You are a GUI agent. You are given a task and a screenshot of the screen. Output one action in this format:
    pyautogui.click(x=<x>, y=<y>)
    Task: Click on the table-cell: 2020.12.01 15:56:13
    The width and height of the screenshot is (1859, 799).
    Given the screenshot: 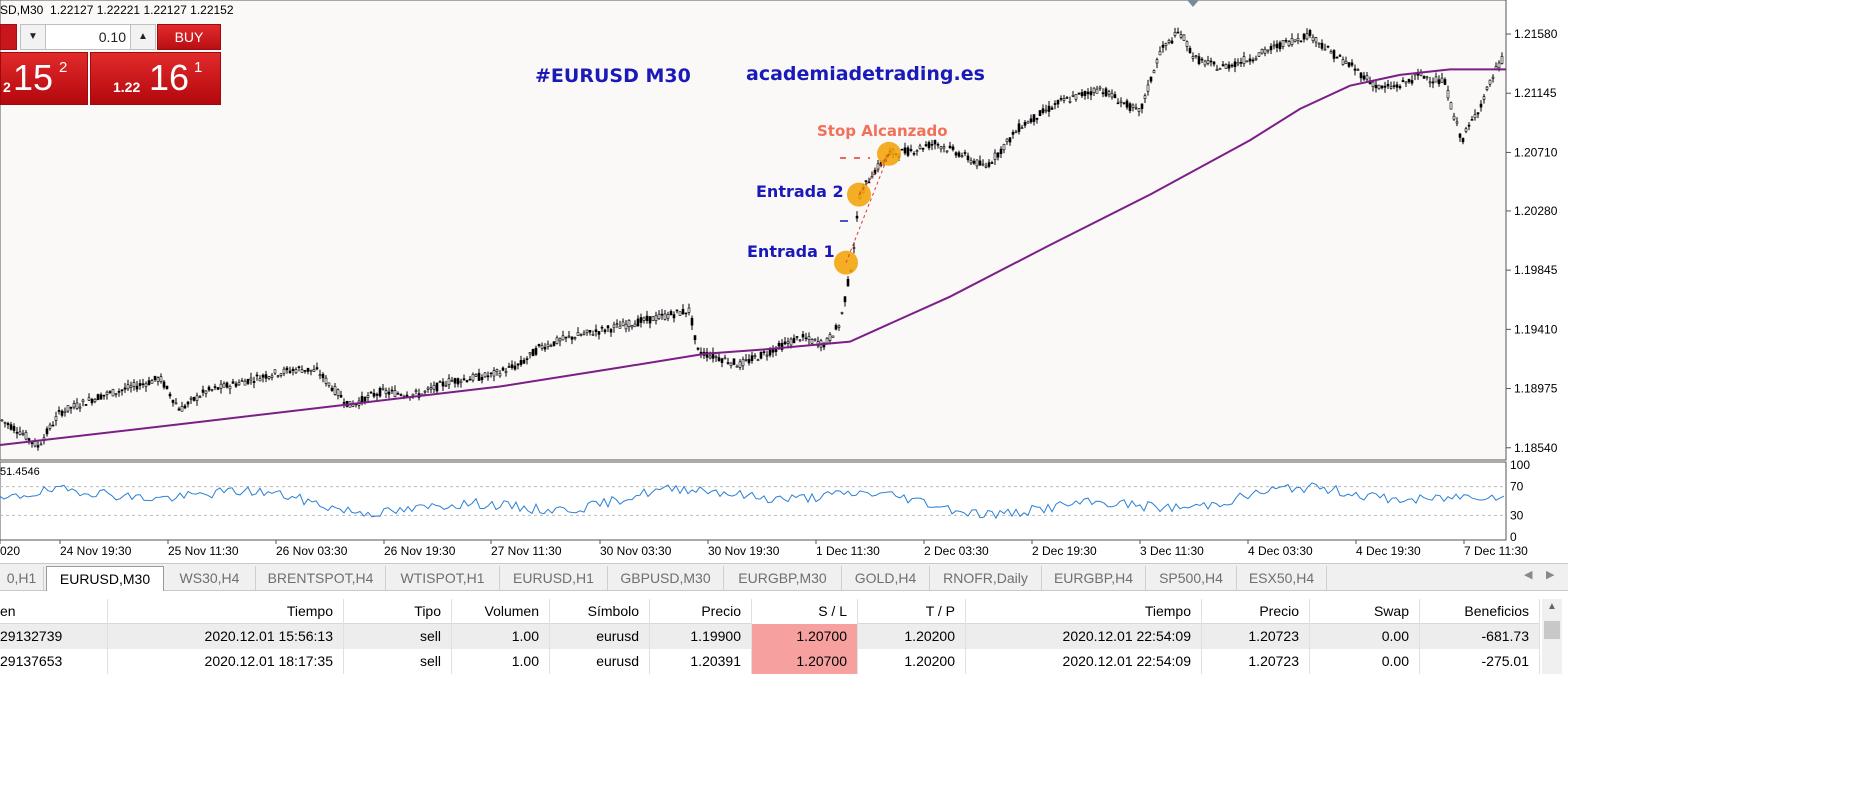 What is the action you would take?
    pyautogui.click(x=226, y=636)
    